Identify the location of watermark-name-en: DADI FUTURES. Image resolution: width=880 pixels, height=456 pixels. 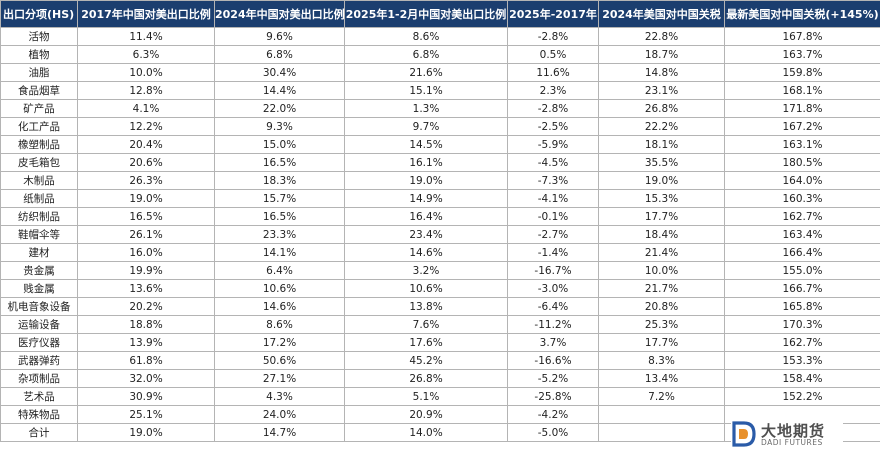
(792, 442).